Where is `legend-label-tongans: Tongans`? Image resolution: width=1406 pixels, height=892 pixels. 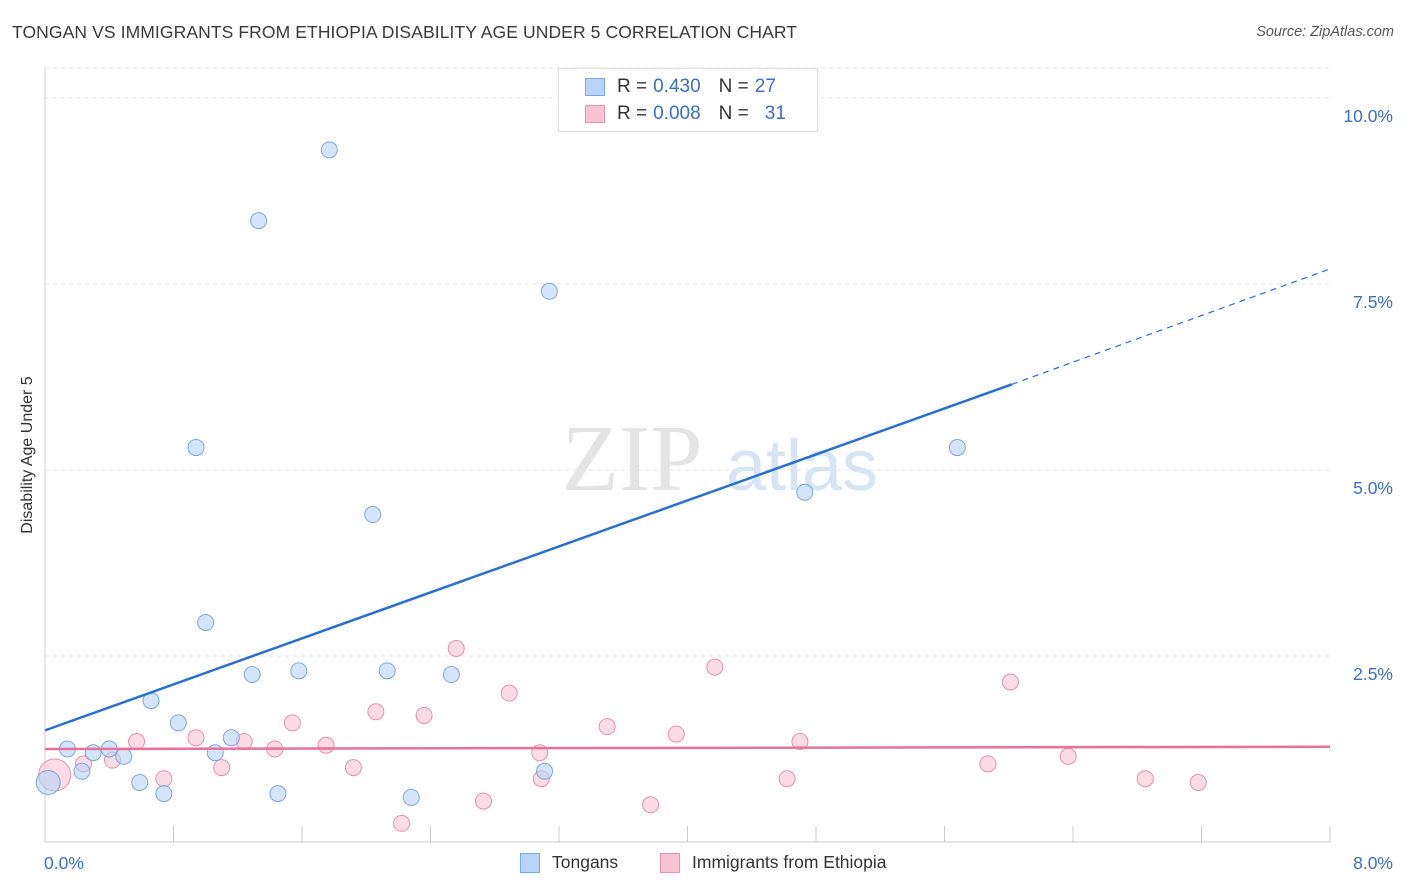
legend-label-tongans: Tongans is located at coordinates (585, 862).